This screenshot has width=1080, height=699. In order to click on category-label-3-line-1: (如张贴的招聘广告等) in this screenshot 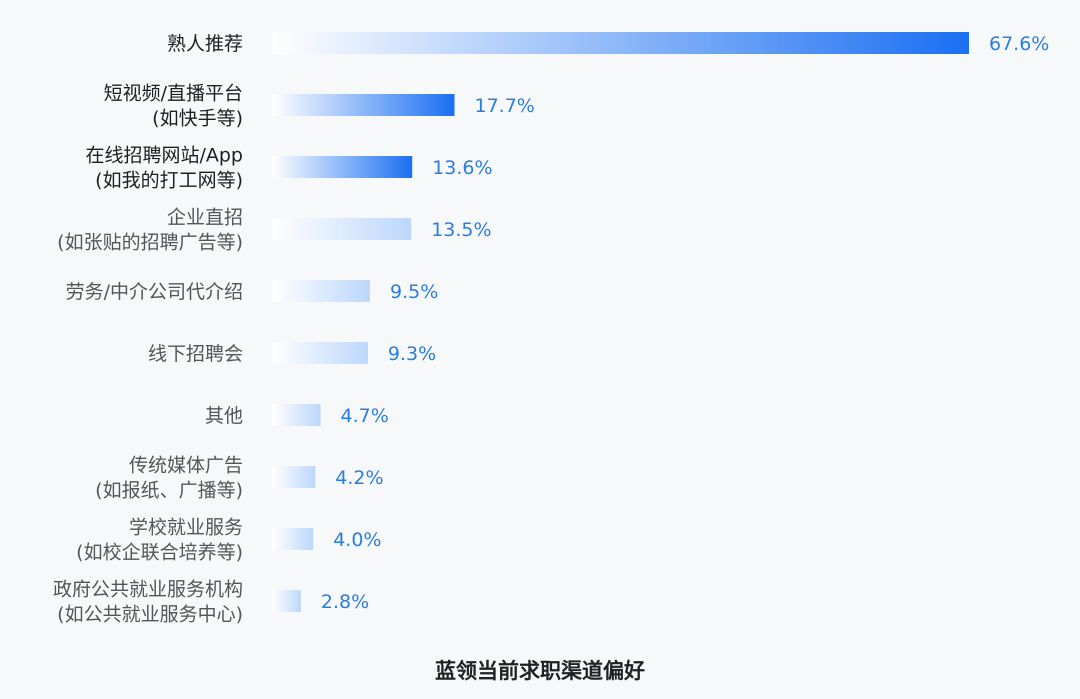, I will do `click(150, 243)`.